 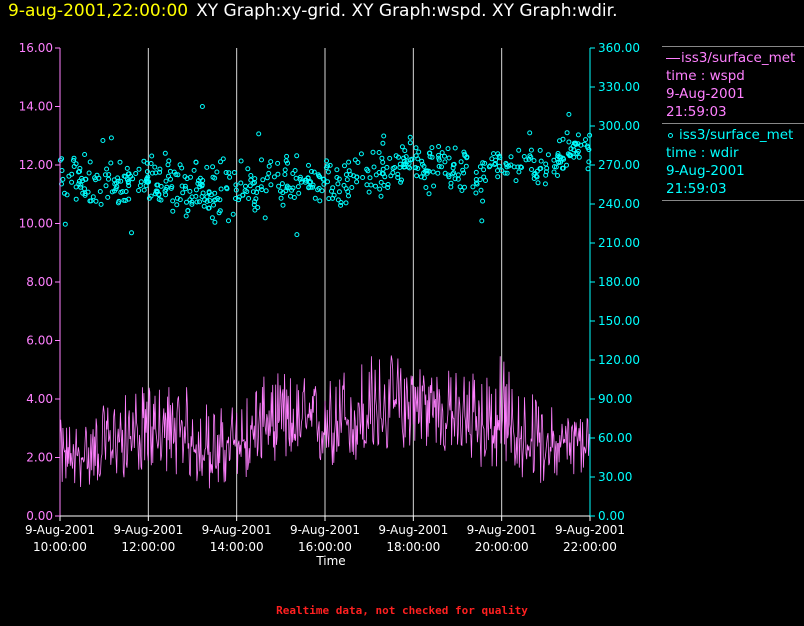 What do you see at coordinates (705, 94) in the screenshot?
I see `legend-date: 9-Aug-2001` at bounding box center [705, 94].